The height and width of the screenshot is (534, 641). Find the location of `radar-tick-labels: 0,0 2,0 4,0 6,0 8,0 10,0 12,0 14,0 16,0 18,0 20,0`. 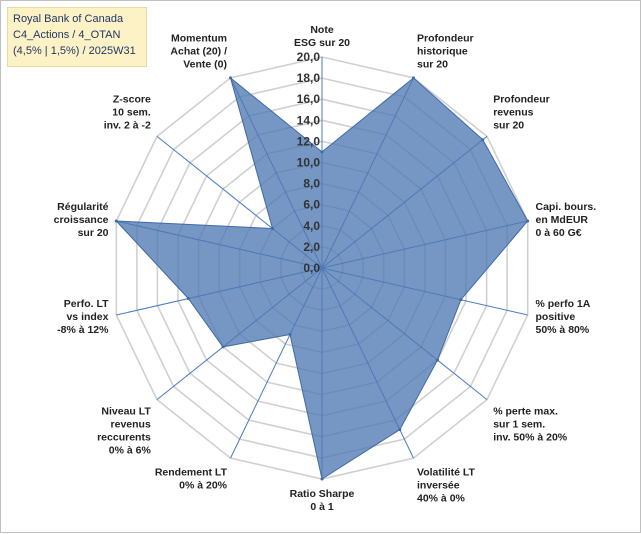

radar-tick-labels: 0,0 2,0 4,0 6,0 8,0 10,0 12,0 14,0 16,0 18,0 20,0 is located at coordinates (309, 162).